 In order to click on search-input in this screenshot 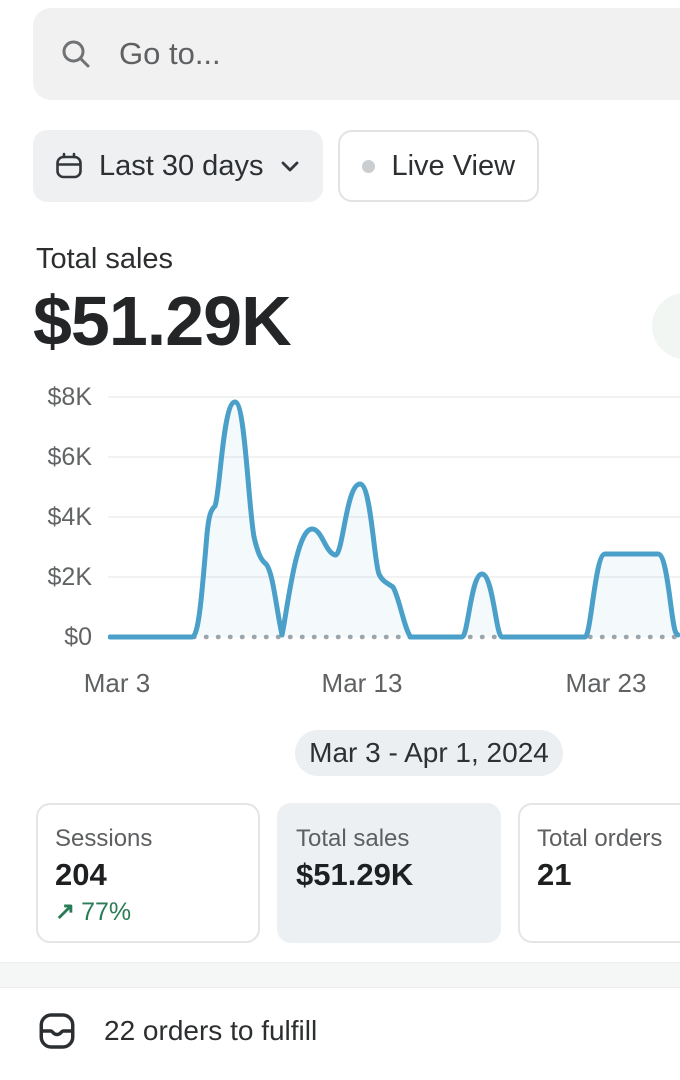, I will do `click(386, 54)`.